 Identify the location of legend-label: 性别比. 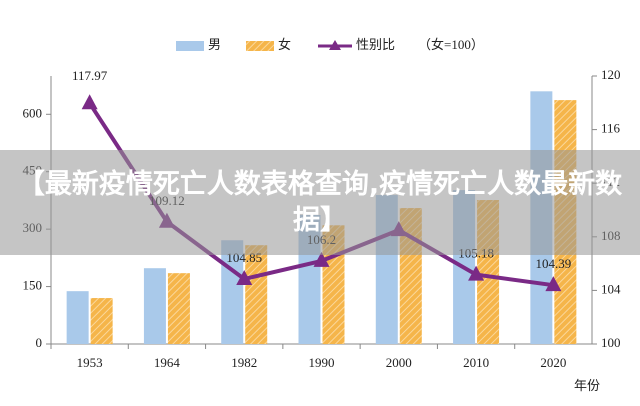
(375, 44).